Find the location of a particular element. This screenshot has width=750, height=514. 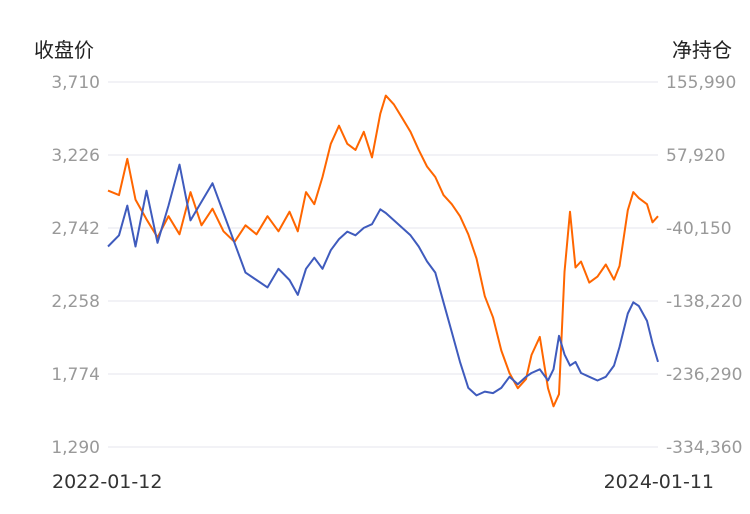

right-tick-label: 57,920 is located at coordinates (695, 156).